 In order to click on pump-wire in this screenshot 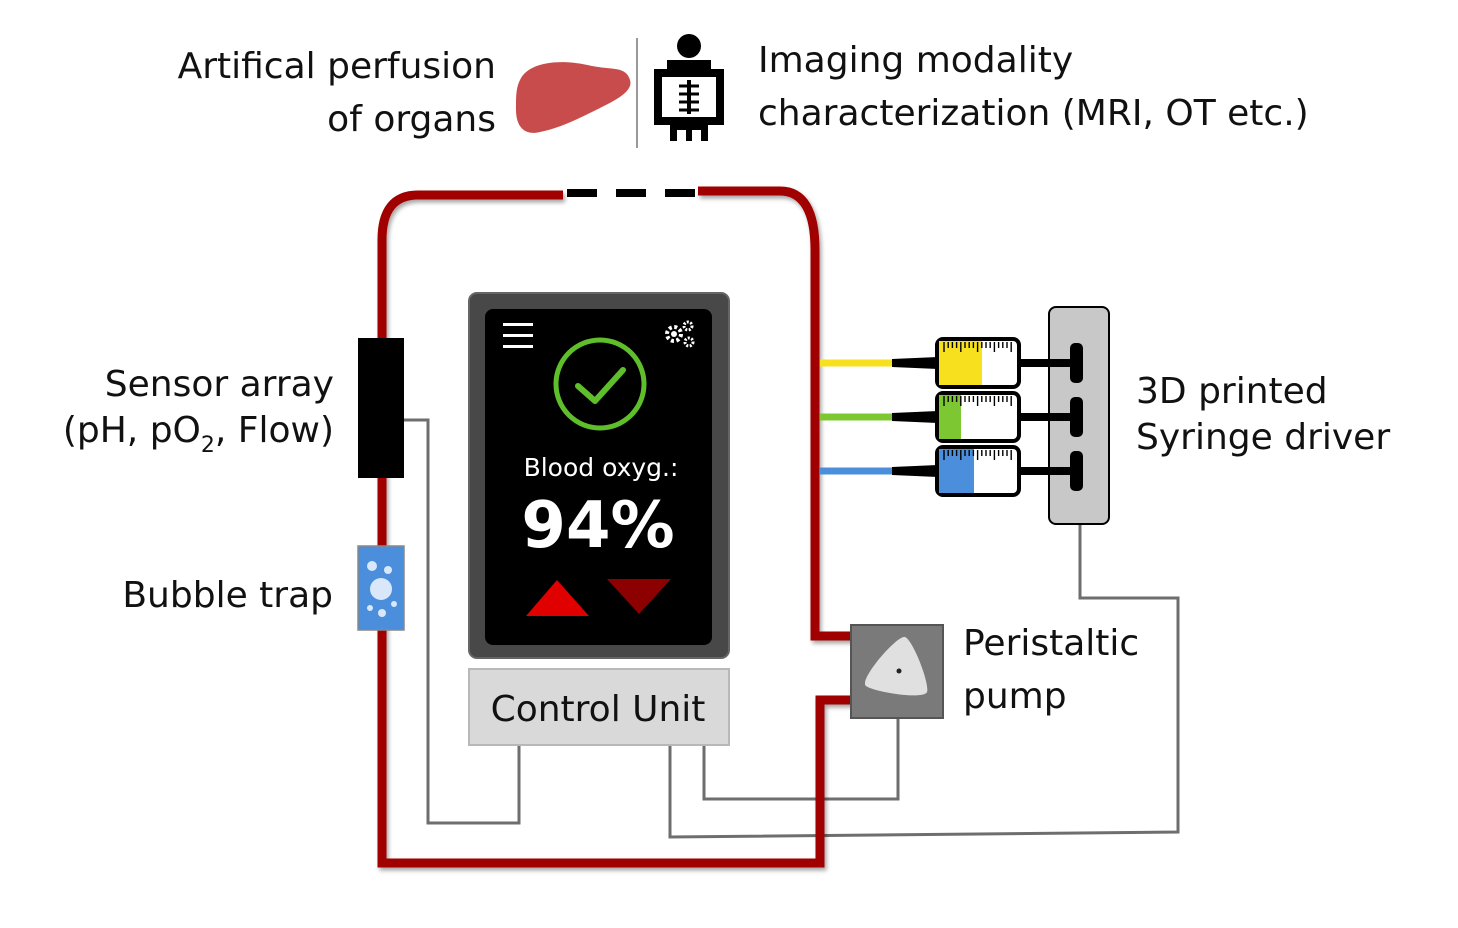, I will do `click(801, 759)`.